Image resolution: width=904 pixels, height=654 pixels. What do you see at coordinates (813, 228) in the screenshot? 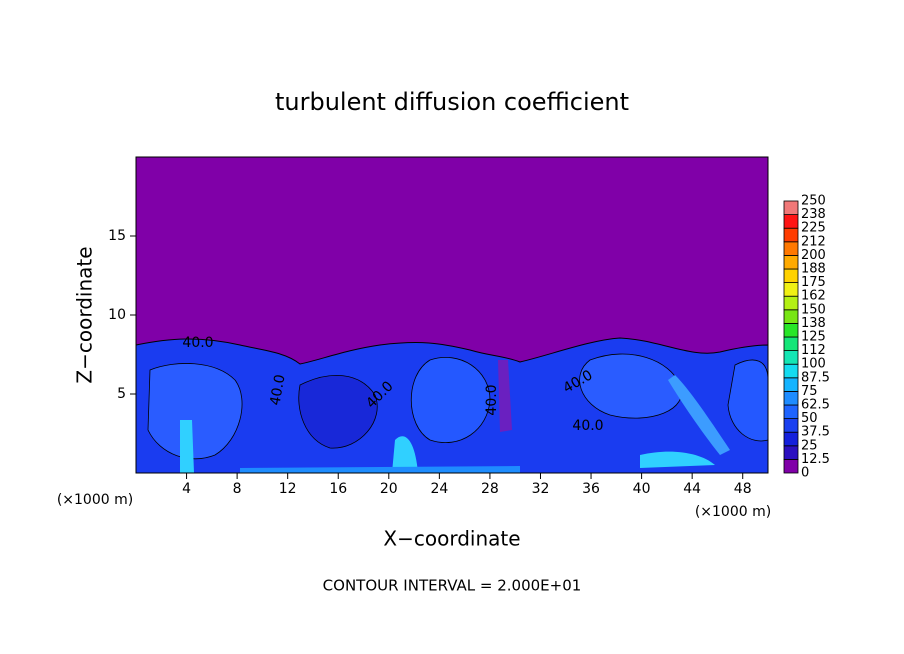
I see `colorbar-label: 225` at bounding box center [813, 228].